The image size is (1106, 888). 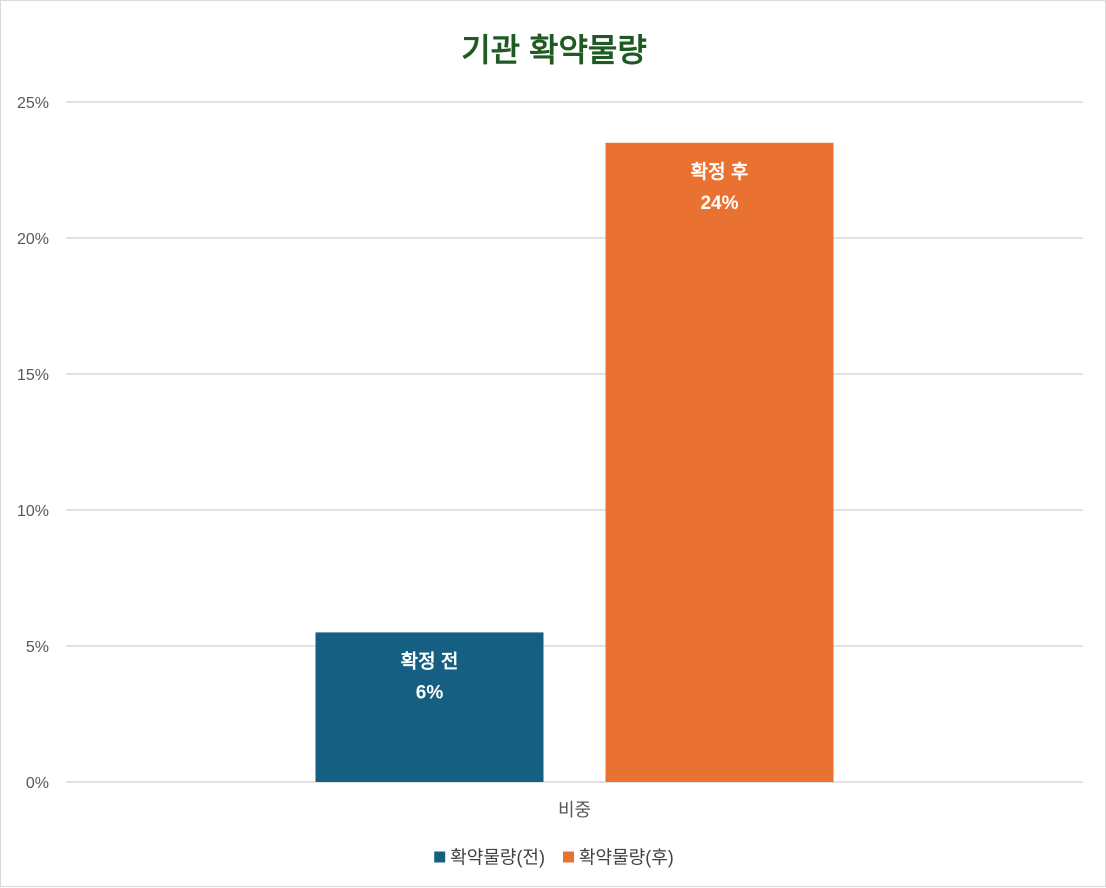 What do you see at coordinates (554, 50) in the screenshot?
I see `chart-title: 기관 확약물량` at bounding box center [554, 50].